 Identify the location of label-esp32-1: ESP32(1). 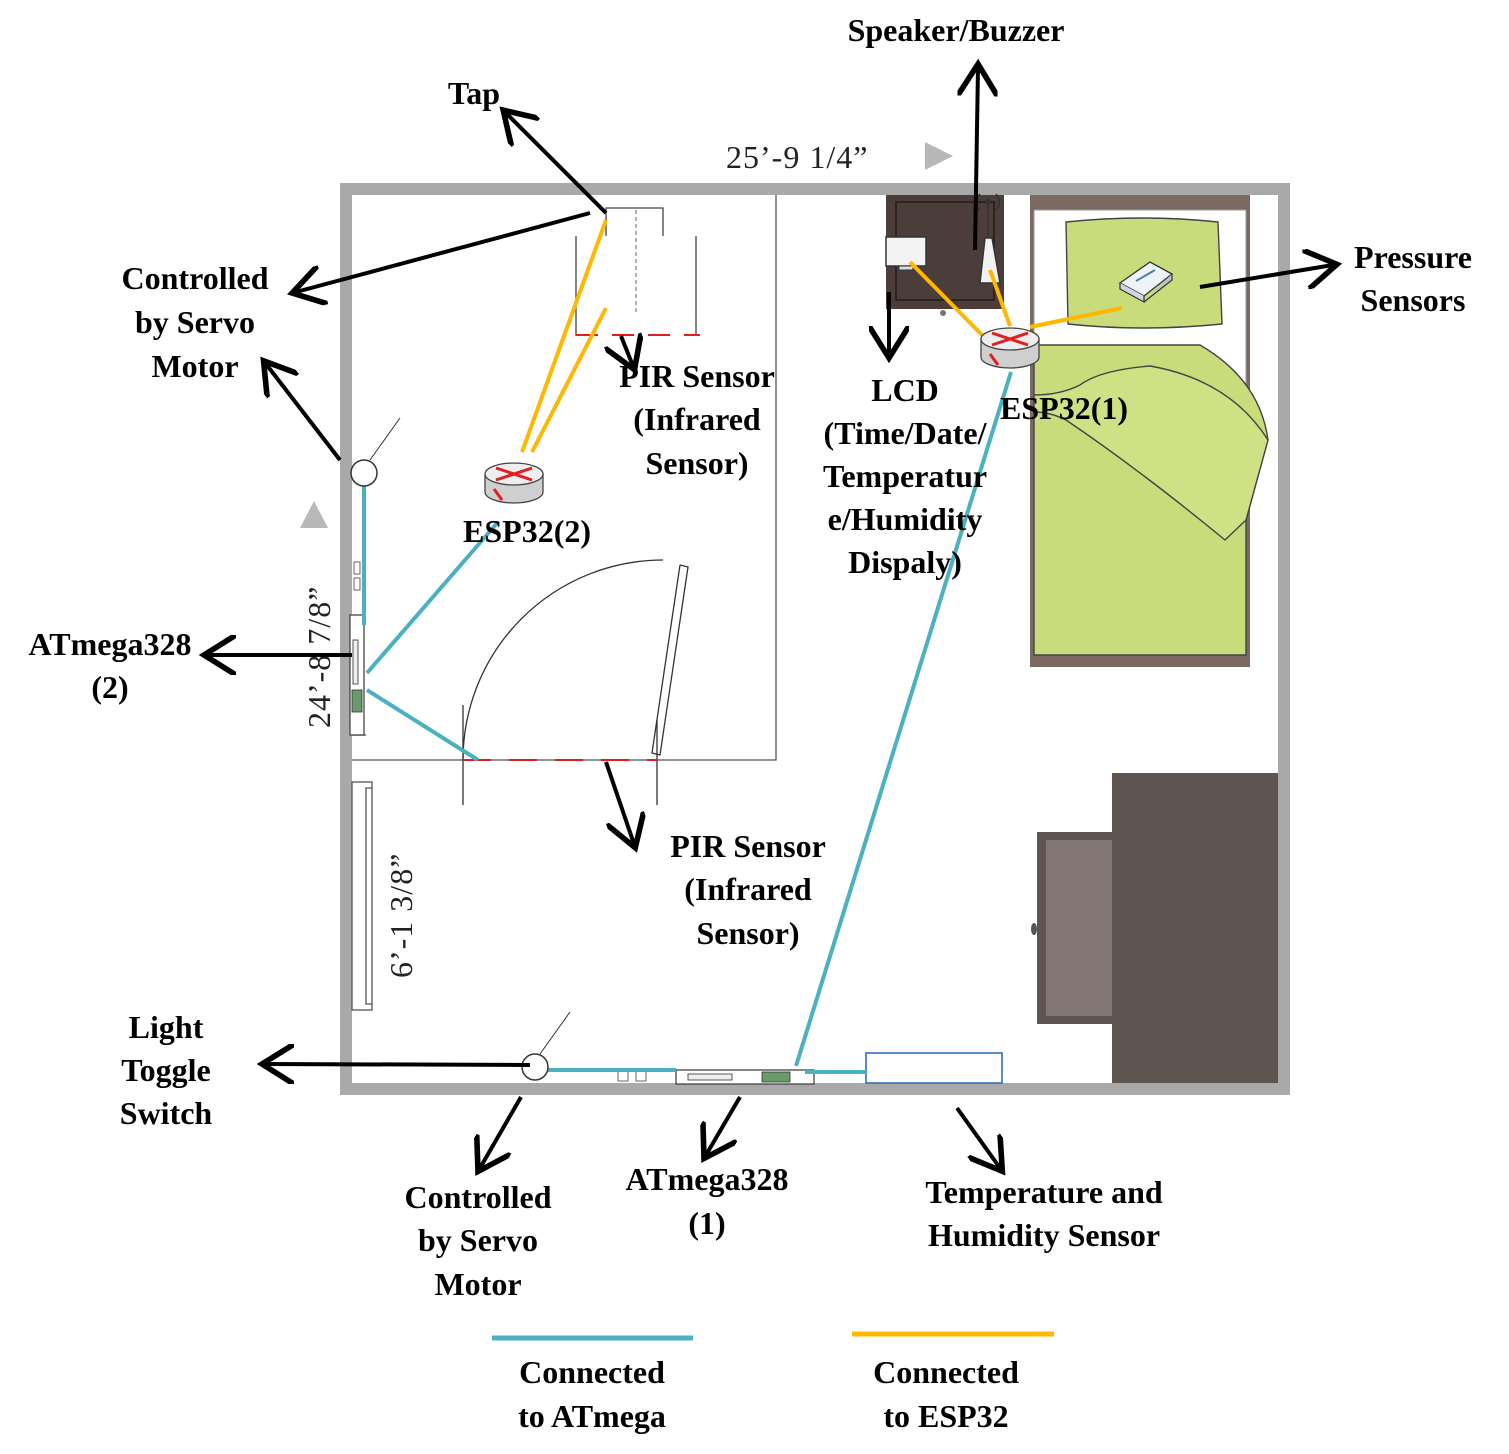
(1064, 408).